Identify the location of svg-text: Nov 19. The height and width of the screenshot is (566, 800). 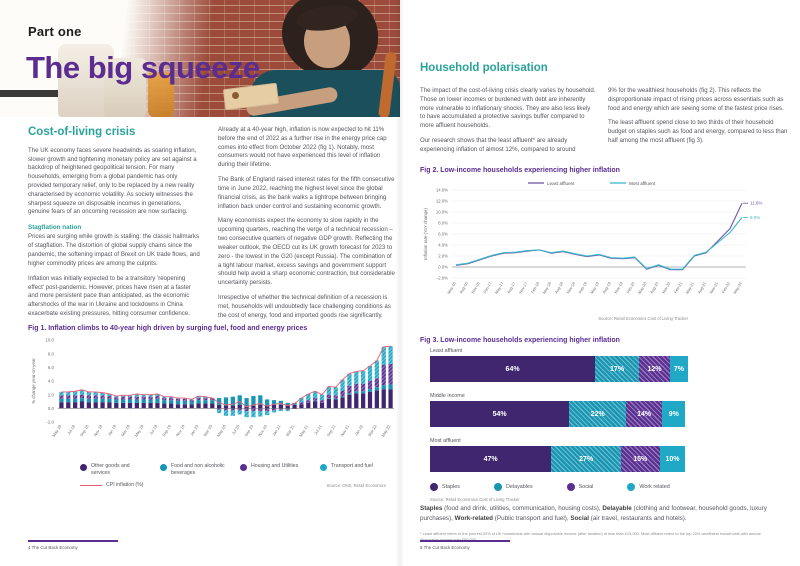
(180, 430).